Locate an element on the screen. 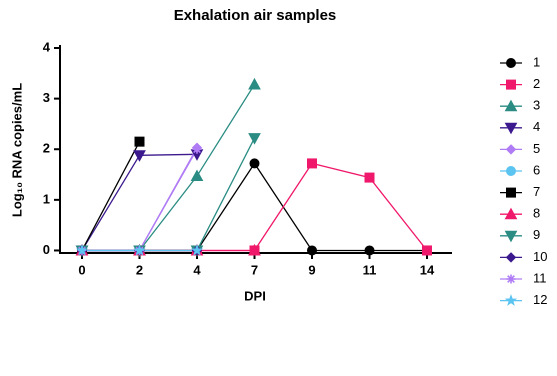  legend-label: 5 is located at coordinates (536, 148).